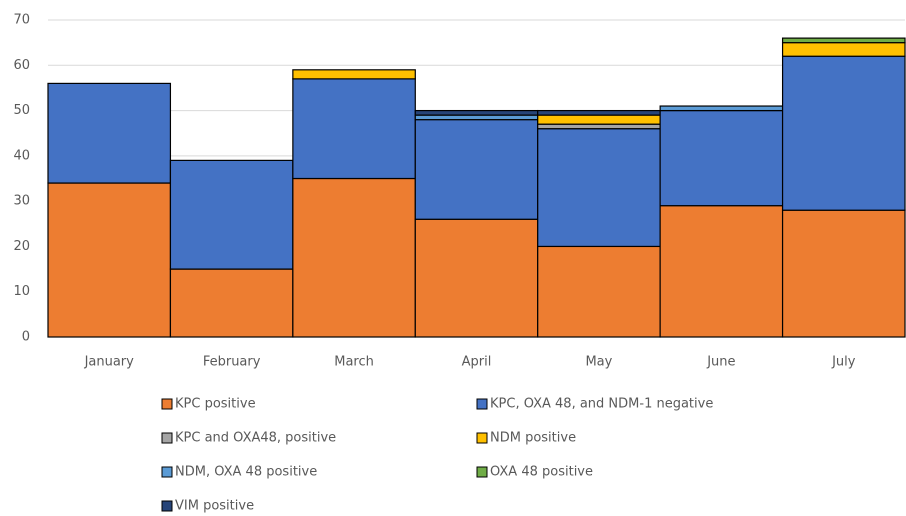  Describe the element at coordinates (477, 362) in the screenshot. I see `x-tick-label: April` at that location.